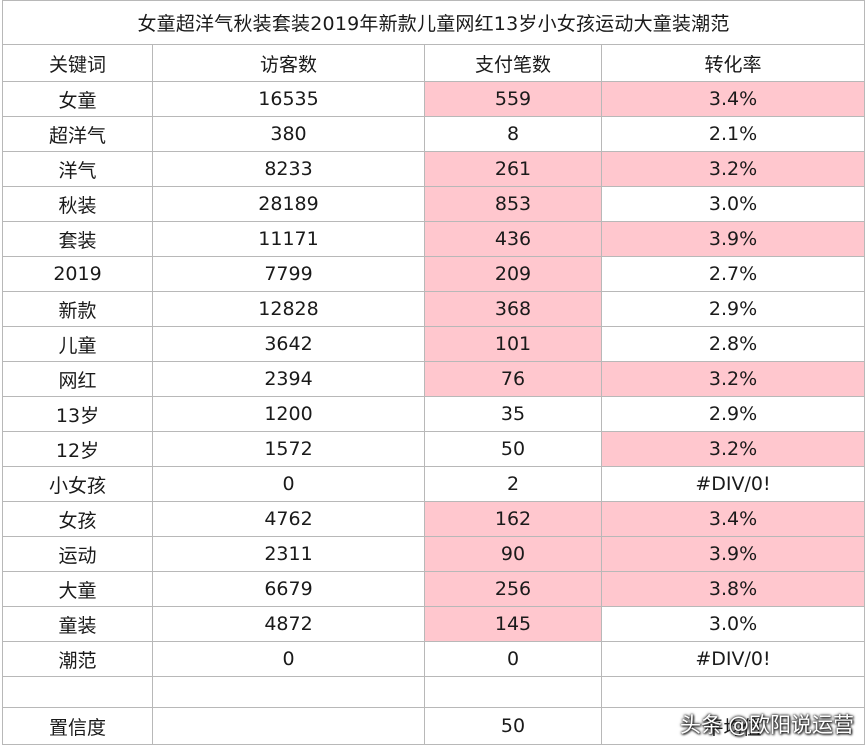 This screenshot has height=749, width=868. What do you see at coordinates (288, 624) in the screenshot?
I see `cell-visitors: 4872` at bounding box center [288, 624].